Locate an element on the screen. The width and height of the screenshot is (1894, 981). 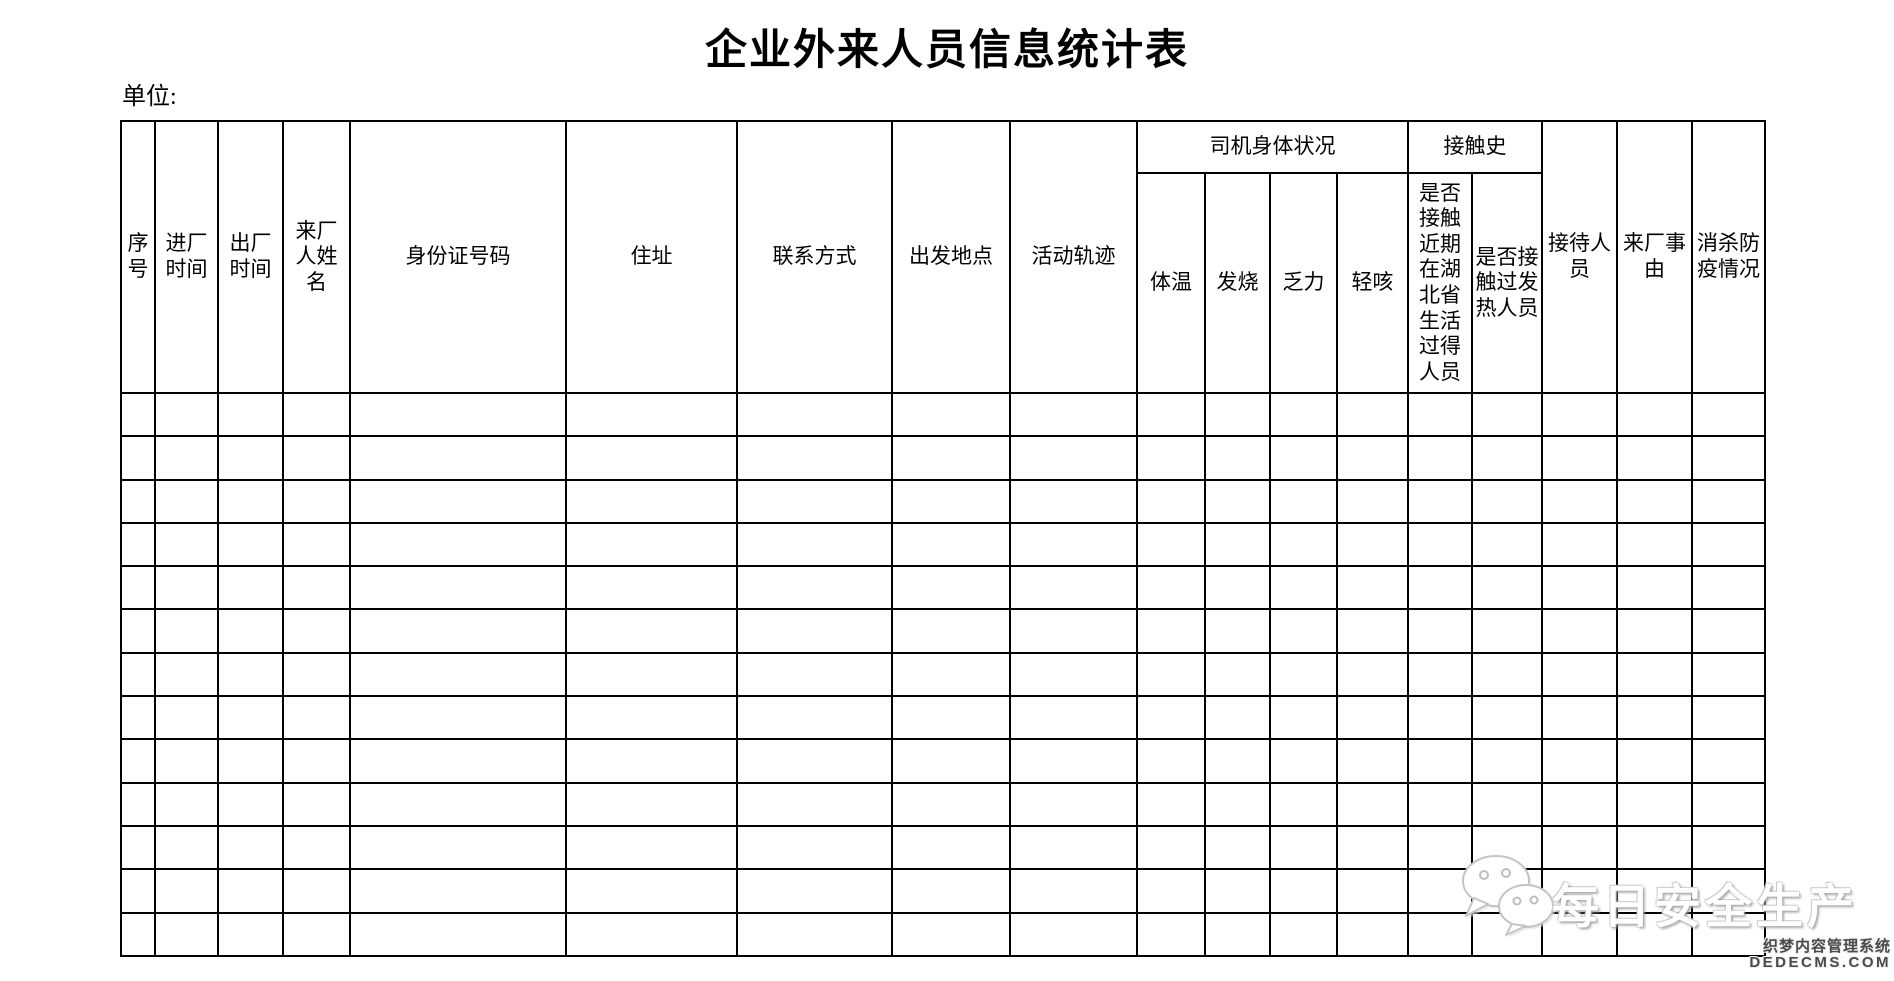
header-entry-time: 进厂时间 is located at coordinates (186, 257).